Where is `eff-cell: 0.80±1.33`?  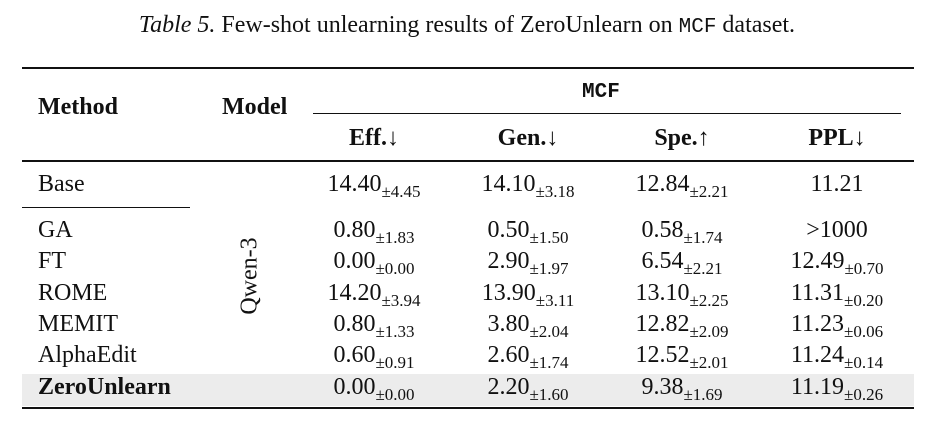 eff-cell: 0.80±1.33 is located at coordinates (374, 325).